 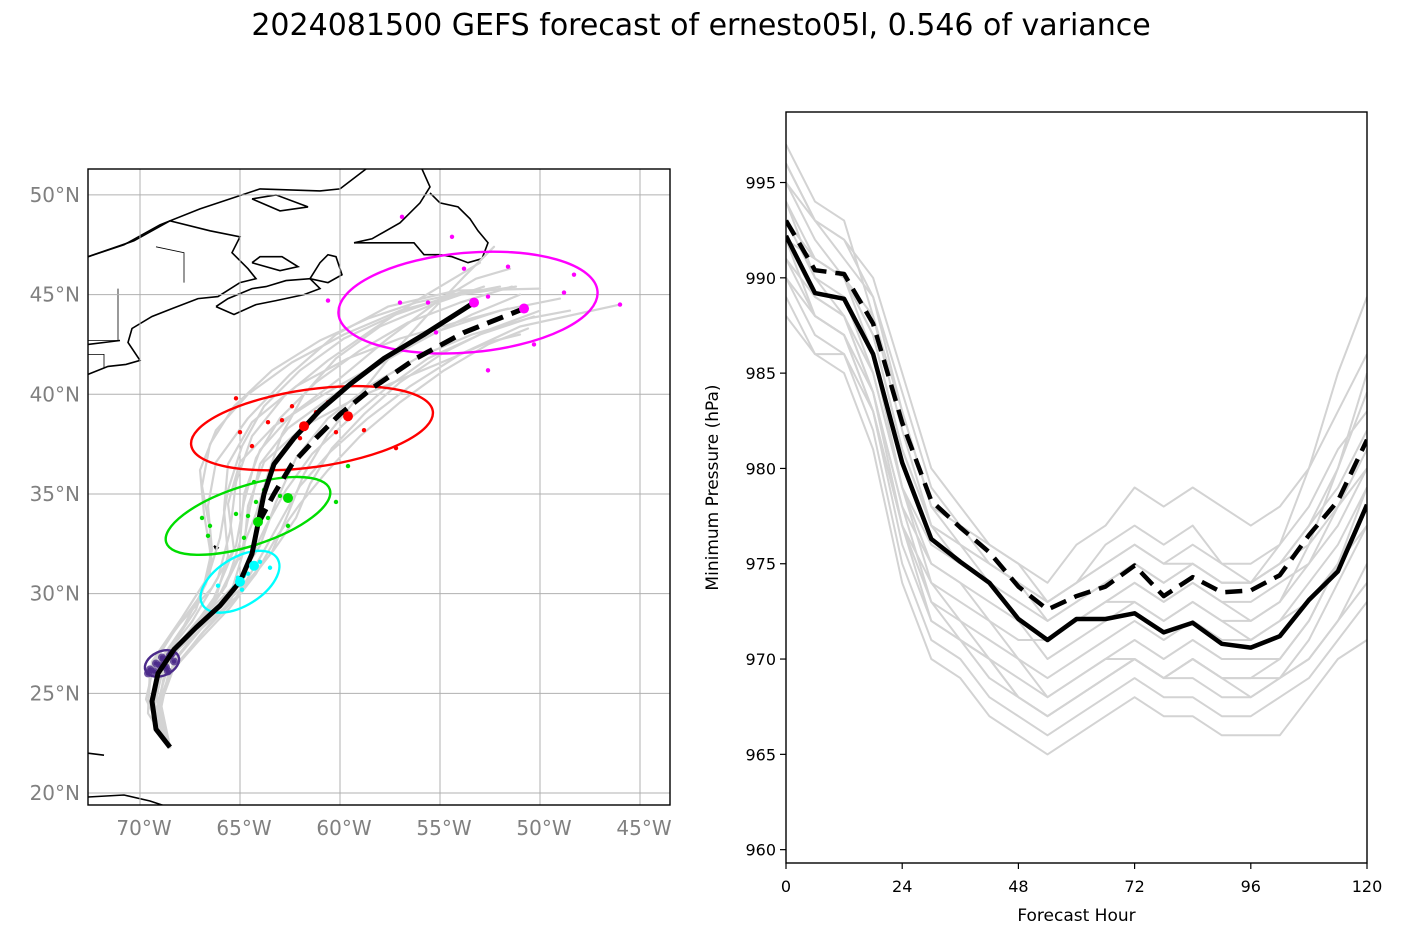 I want to click on map-lat-tick-label: 35°N, so click(x=55, y=494).